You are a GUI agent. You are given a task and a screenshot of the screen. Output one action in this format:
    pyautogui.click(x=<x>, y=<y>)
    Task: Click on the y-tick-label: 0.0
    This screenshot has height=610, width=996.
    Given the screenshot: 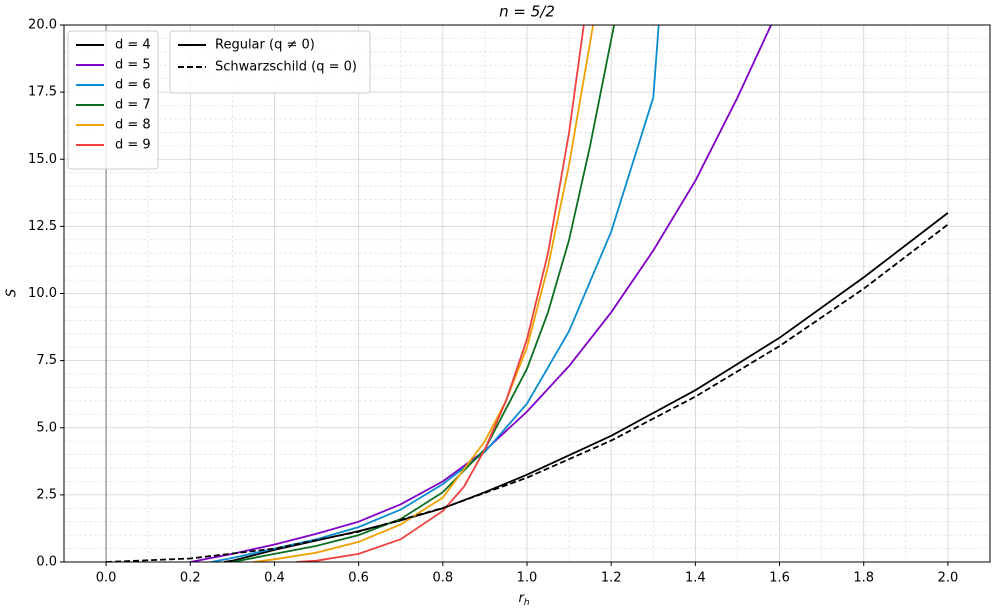 What is the action you would take?
    pyautogui.click(x=46, y=562)
    